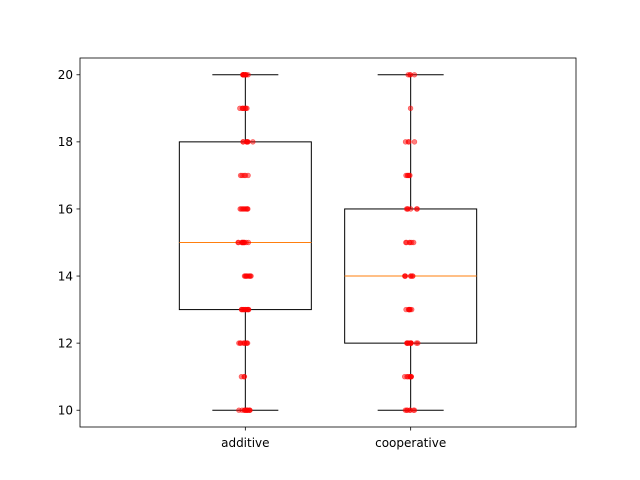  Describe the element at coordinates (245, 443) in the screenshot. I see `x-tick-label-additive: additive` at that location.